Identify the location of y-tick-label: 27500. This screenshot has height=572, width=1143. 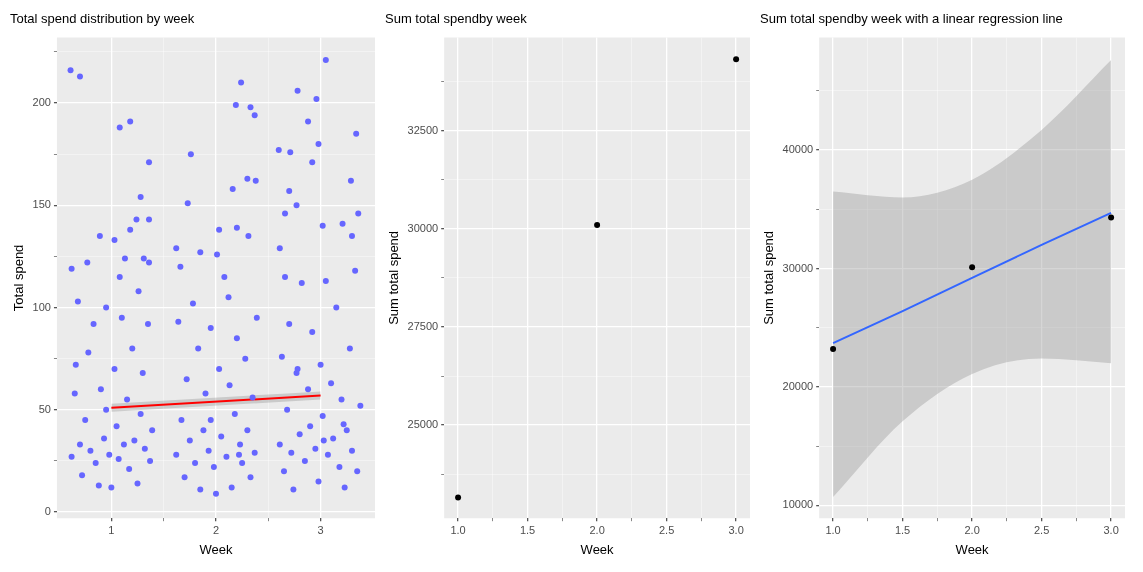
(423, 326).